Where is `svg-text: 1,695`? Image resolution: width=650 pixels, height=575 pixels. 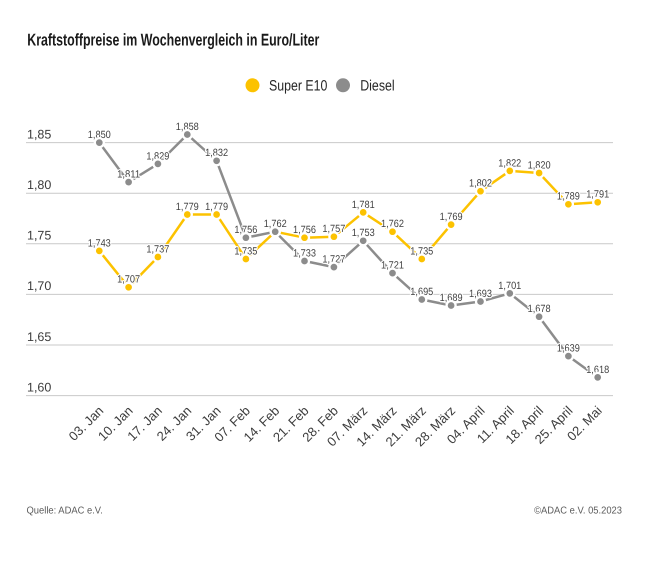
svg-text: 1,695 is located at coordinates (421, 292).